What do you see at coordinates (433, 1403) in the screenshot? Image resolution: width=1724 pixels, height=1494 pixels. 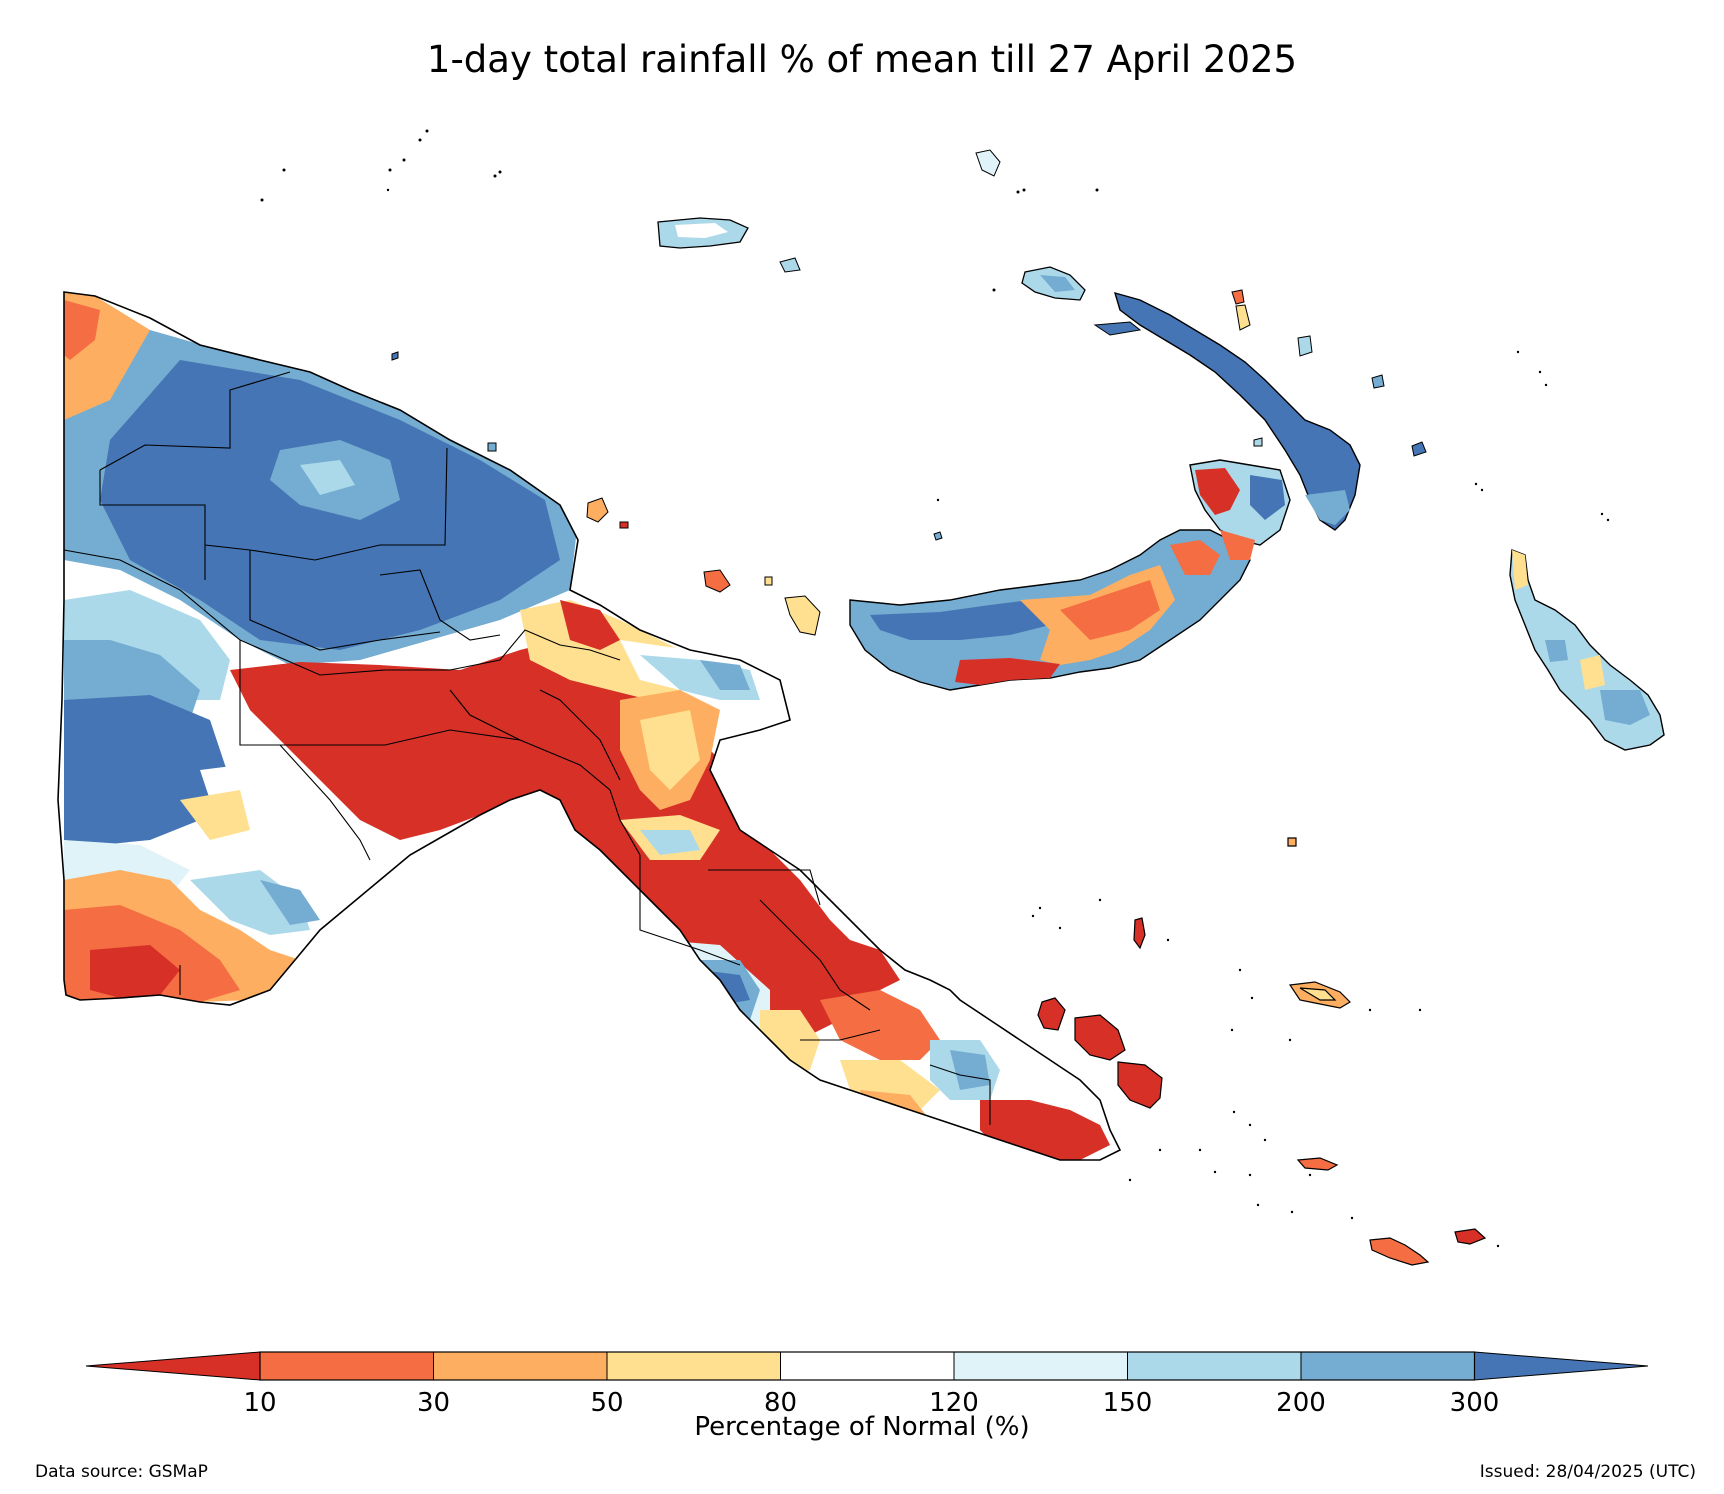 I see `colorbar-tick-label: 30` at bounding box center [433, 1403].